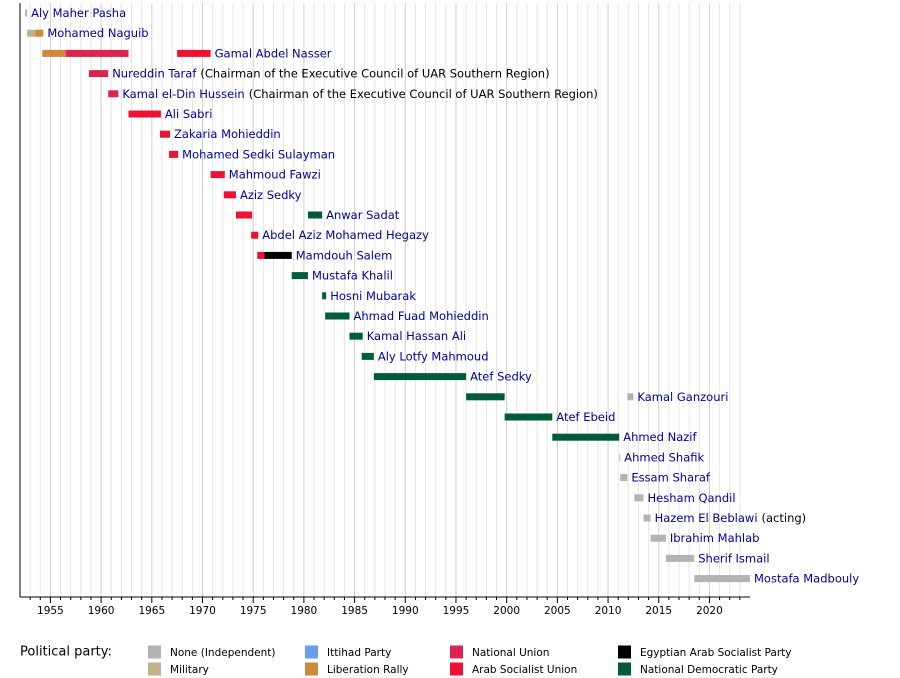 Image resolution: width=900 pixels, height=678 pixels. Describe the element at coordinates (716, 653) in the screenshot. I see `legend-label: Egyptian Arab Socialist Party` at that location.